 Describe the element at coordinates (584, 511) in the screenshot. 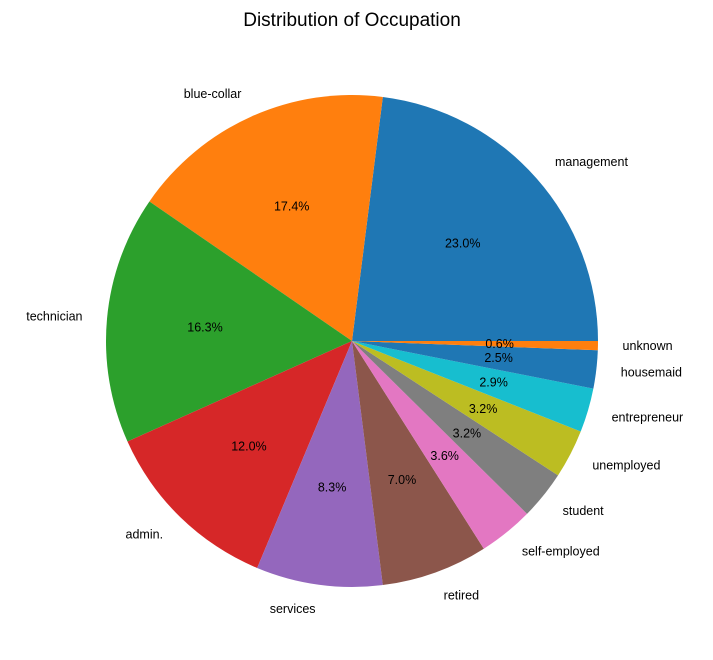

I see `slice-label-student: student` at that location.